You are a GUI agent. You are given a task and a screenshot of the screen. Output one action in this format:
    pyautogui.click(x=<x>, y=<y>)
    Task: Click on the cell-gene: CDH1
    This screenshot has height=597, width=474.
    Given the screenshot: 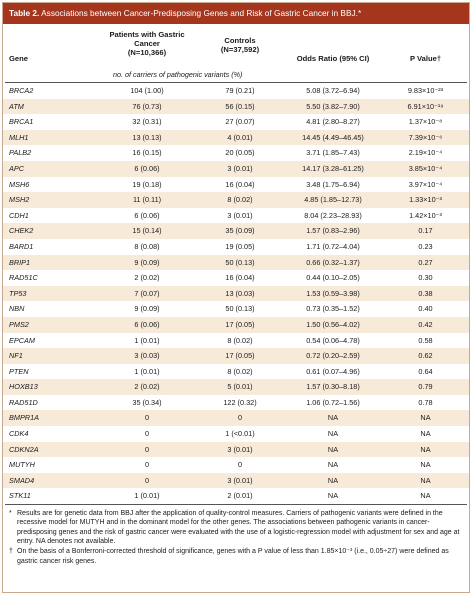 What is the action you would take?
    pyautogui.click(x=19, y=215)
    